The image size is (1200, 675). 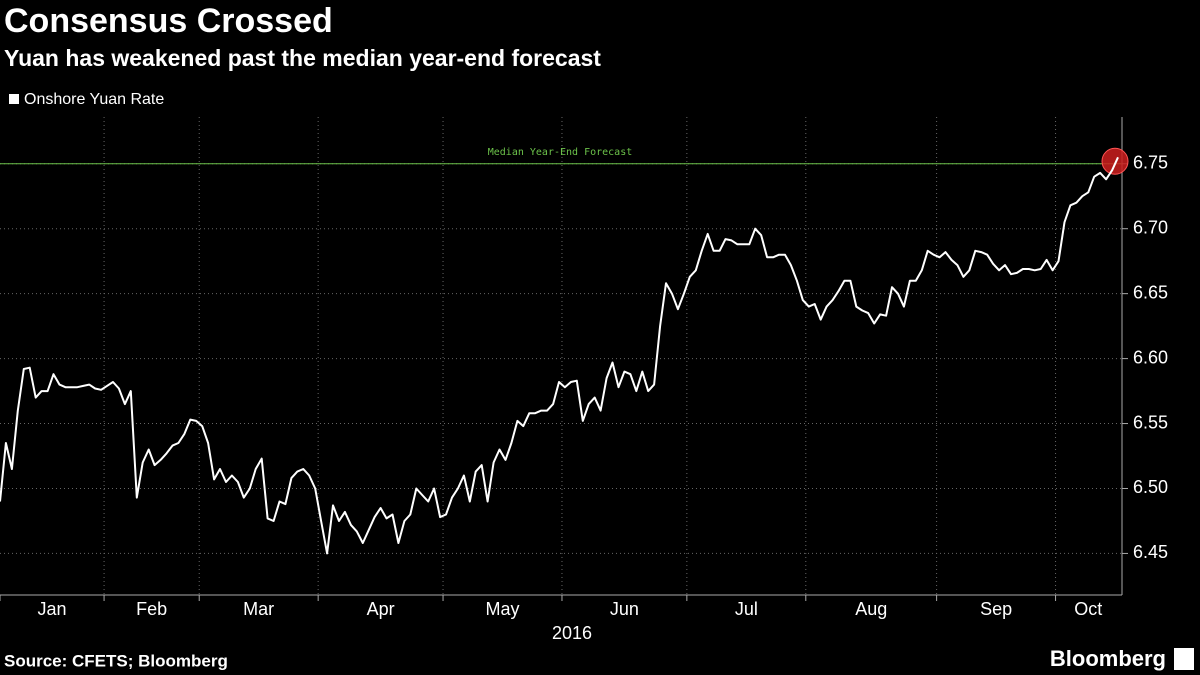 What do you see at coordinates (14, 99) in the screenshot?
I see `legend-swatch` at bounding box center [14, 99].